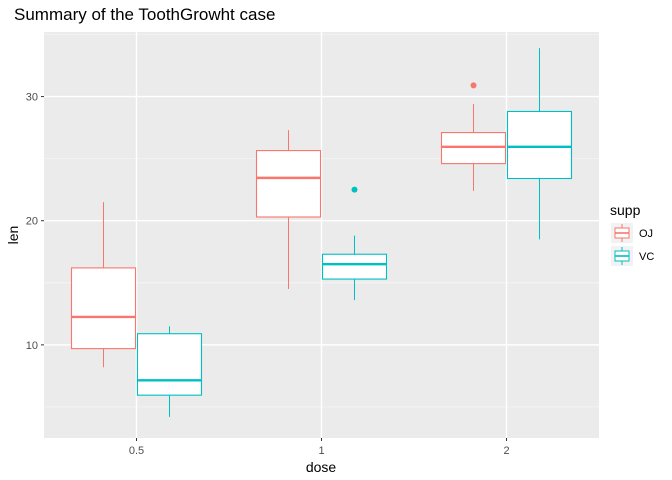 This screenshot has height=480, width=672. What do you see at coordinates (136, 451) in the screenshot?
I see `x-tick-label: 0.5` at bounding box center [136, 451].